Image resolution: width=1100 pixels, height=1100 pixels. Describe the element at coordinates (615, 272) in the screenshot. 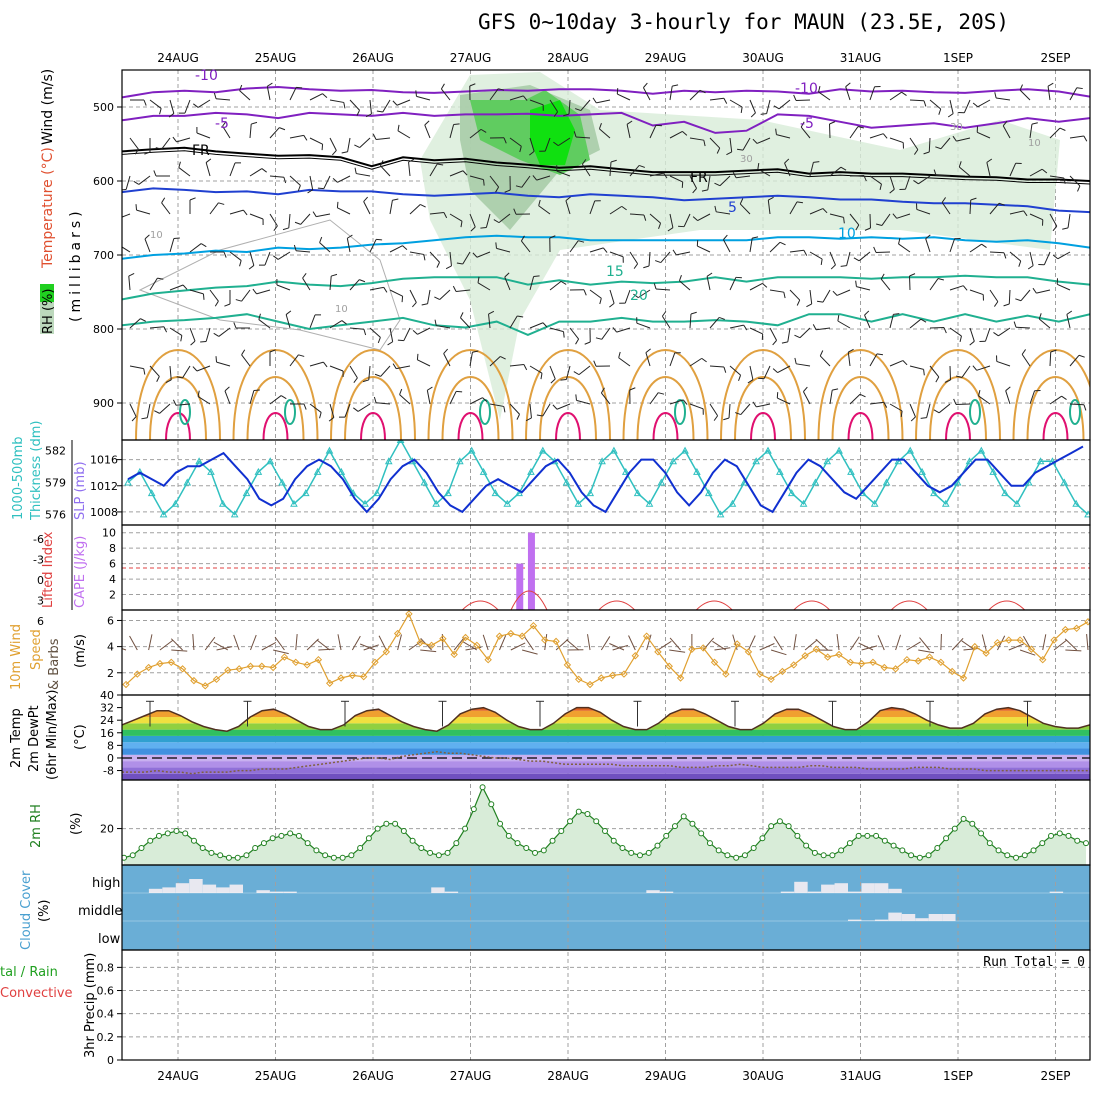

I see `contour-label: 15` at that location.